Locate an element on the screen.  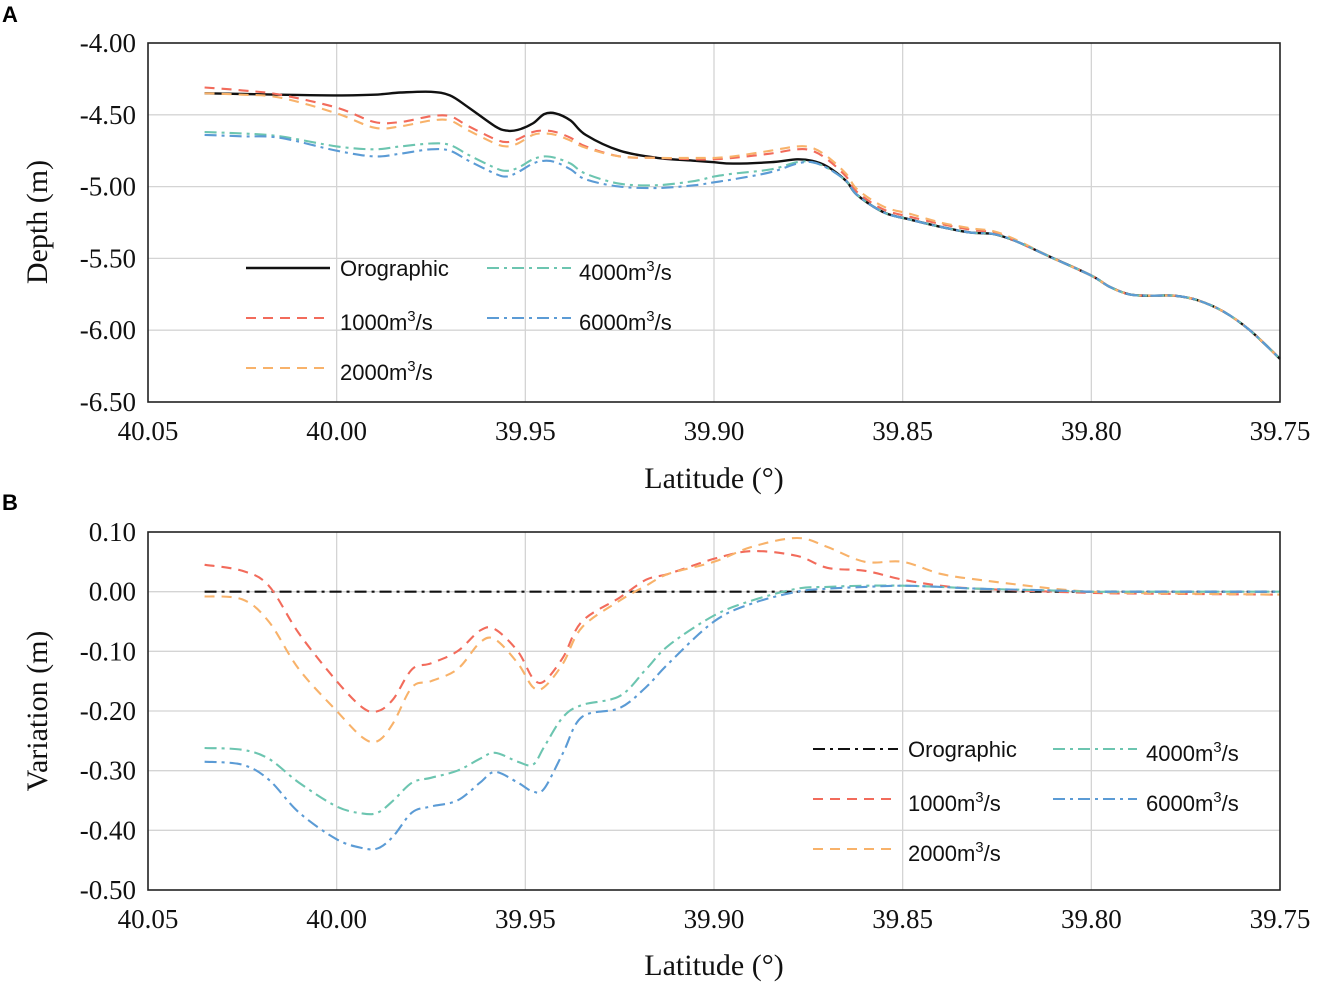
y-tick-label: -0.40 is located at coordinates (108, 830).